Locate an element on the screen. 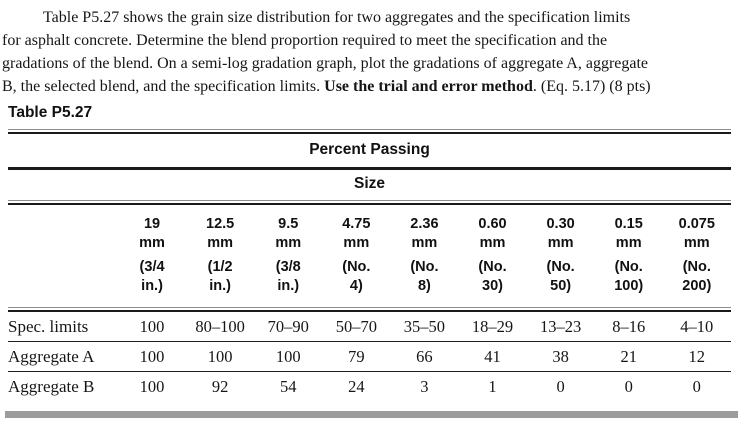 This screenshot has height=422, width=741. table-cell: 35–50 is located at coordinates (424, 326).